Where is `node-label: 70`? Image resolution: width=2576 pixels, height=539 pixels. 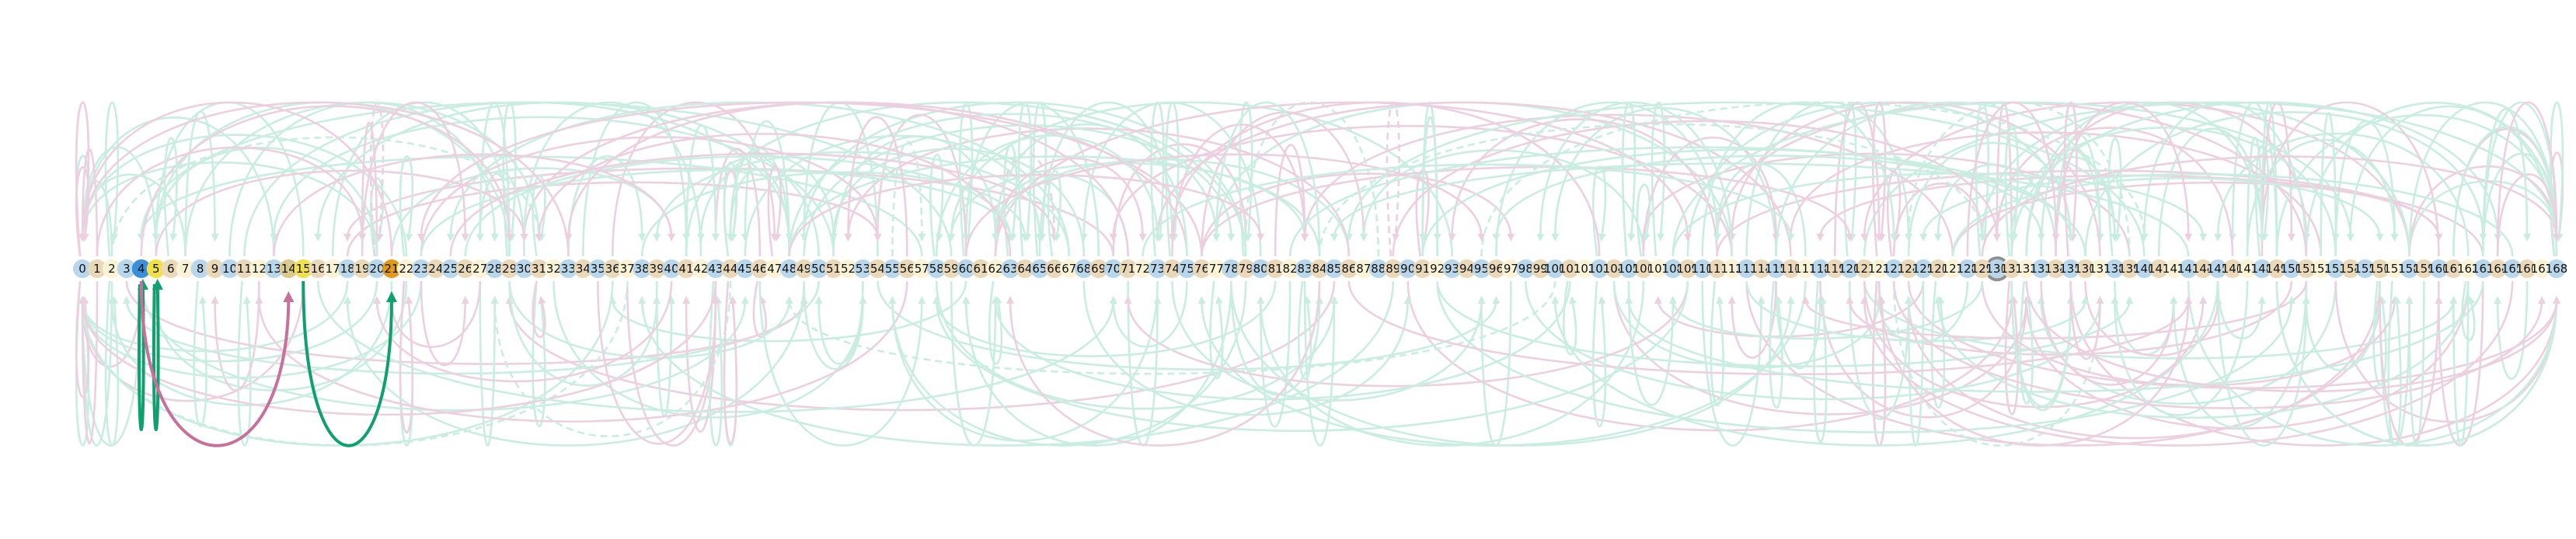 node-label: 70 is located at coordinates (1113, 269).